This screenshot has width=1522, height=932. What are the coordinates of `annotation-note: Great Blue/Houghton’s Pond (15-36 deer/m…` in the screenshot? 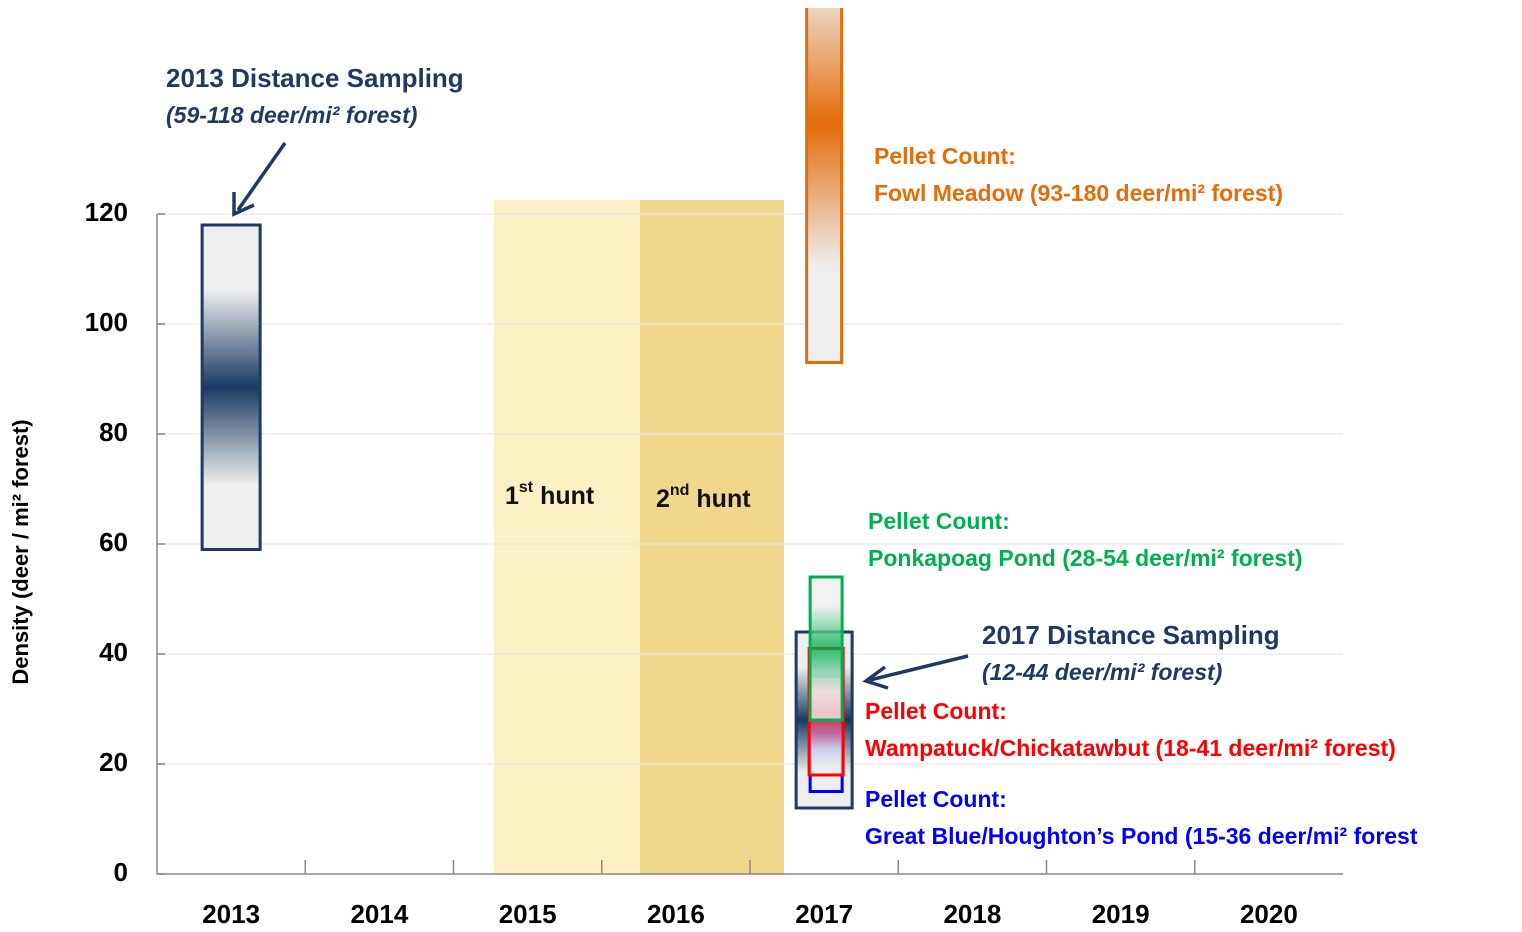 It's located at (1141, 836).